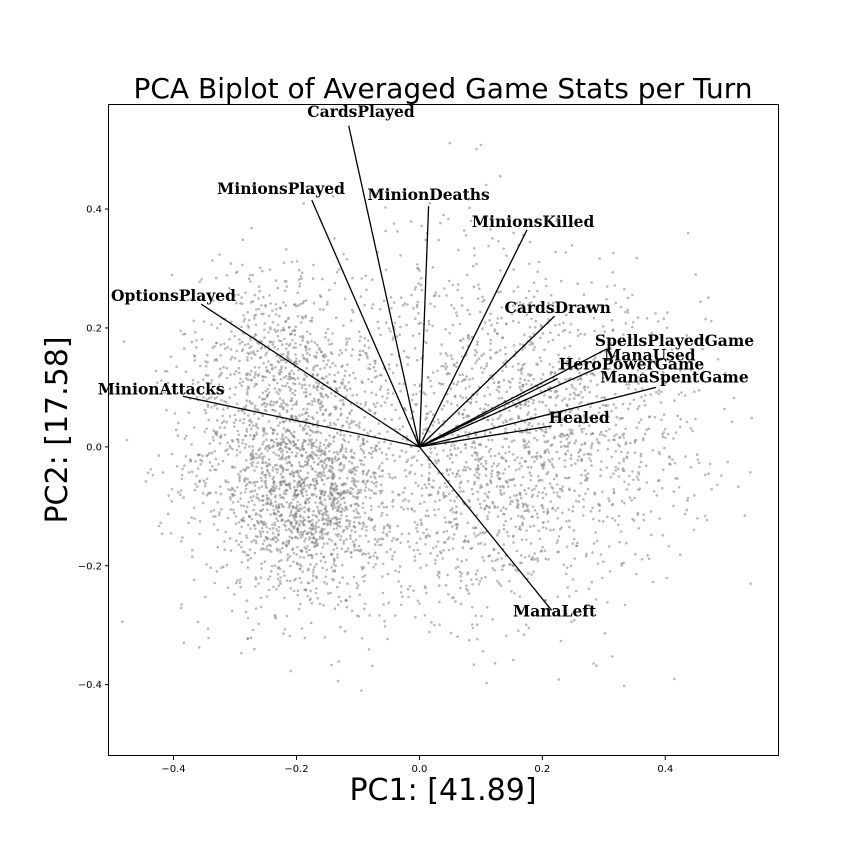 This screenshot has width=864, height=864. Describe the element at coordinates (301, 421) in the screenshot. I see `loading-vector-minionattacks` at that location.